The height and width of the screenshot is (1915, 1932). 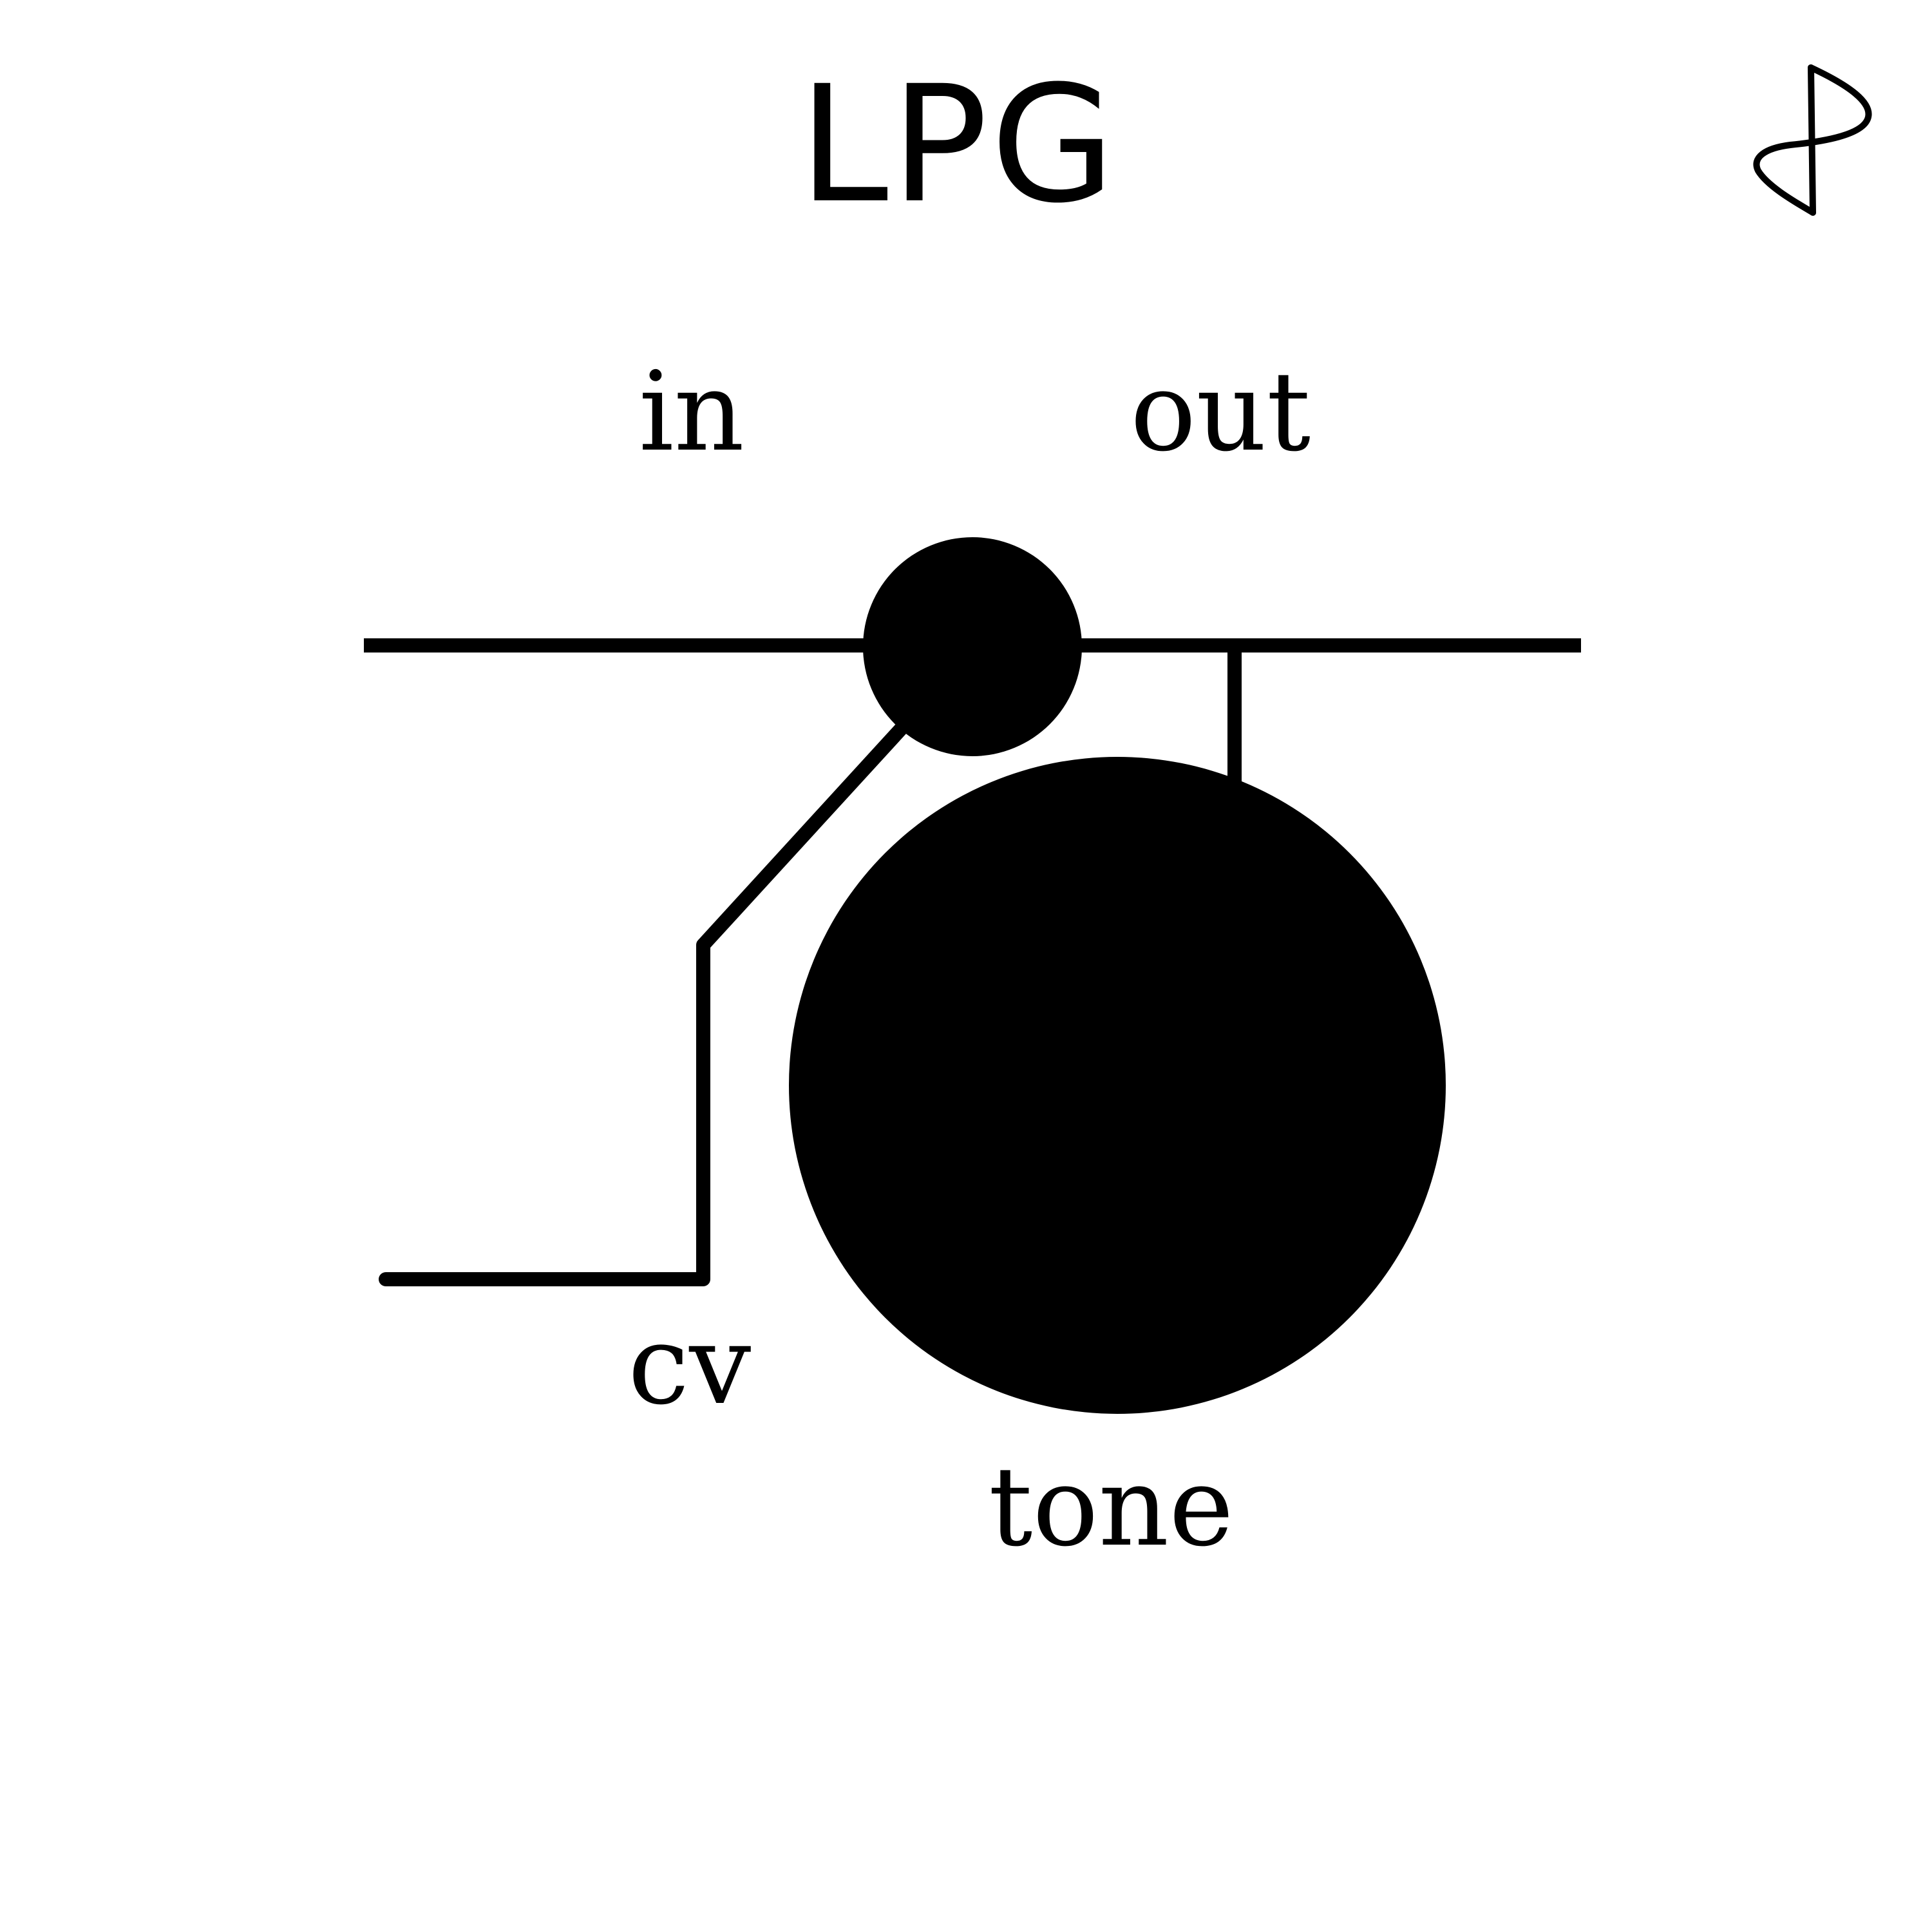 What do you see at coordinates (958, 144) in the screenshot?
I see `page-title: LPG` at bounding box center [958, 144].